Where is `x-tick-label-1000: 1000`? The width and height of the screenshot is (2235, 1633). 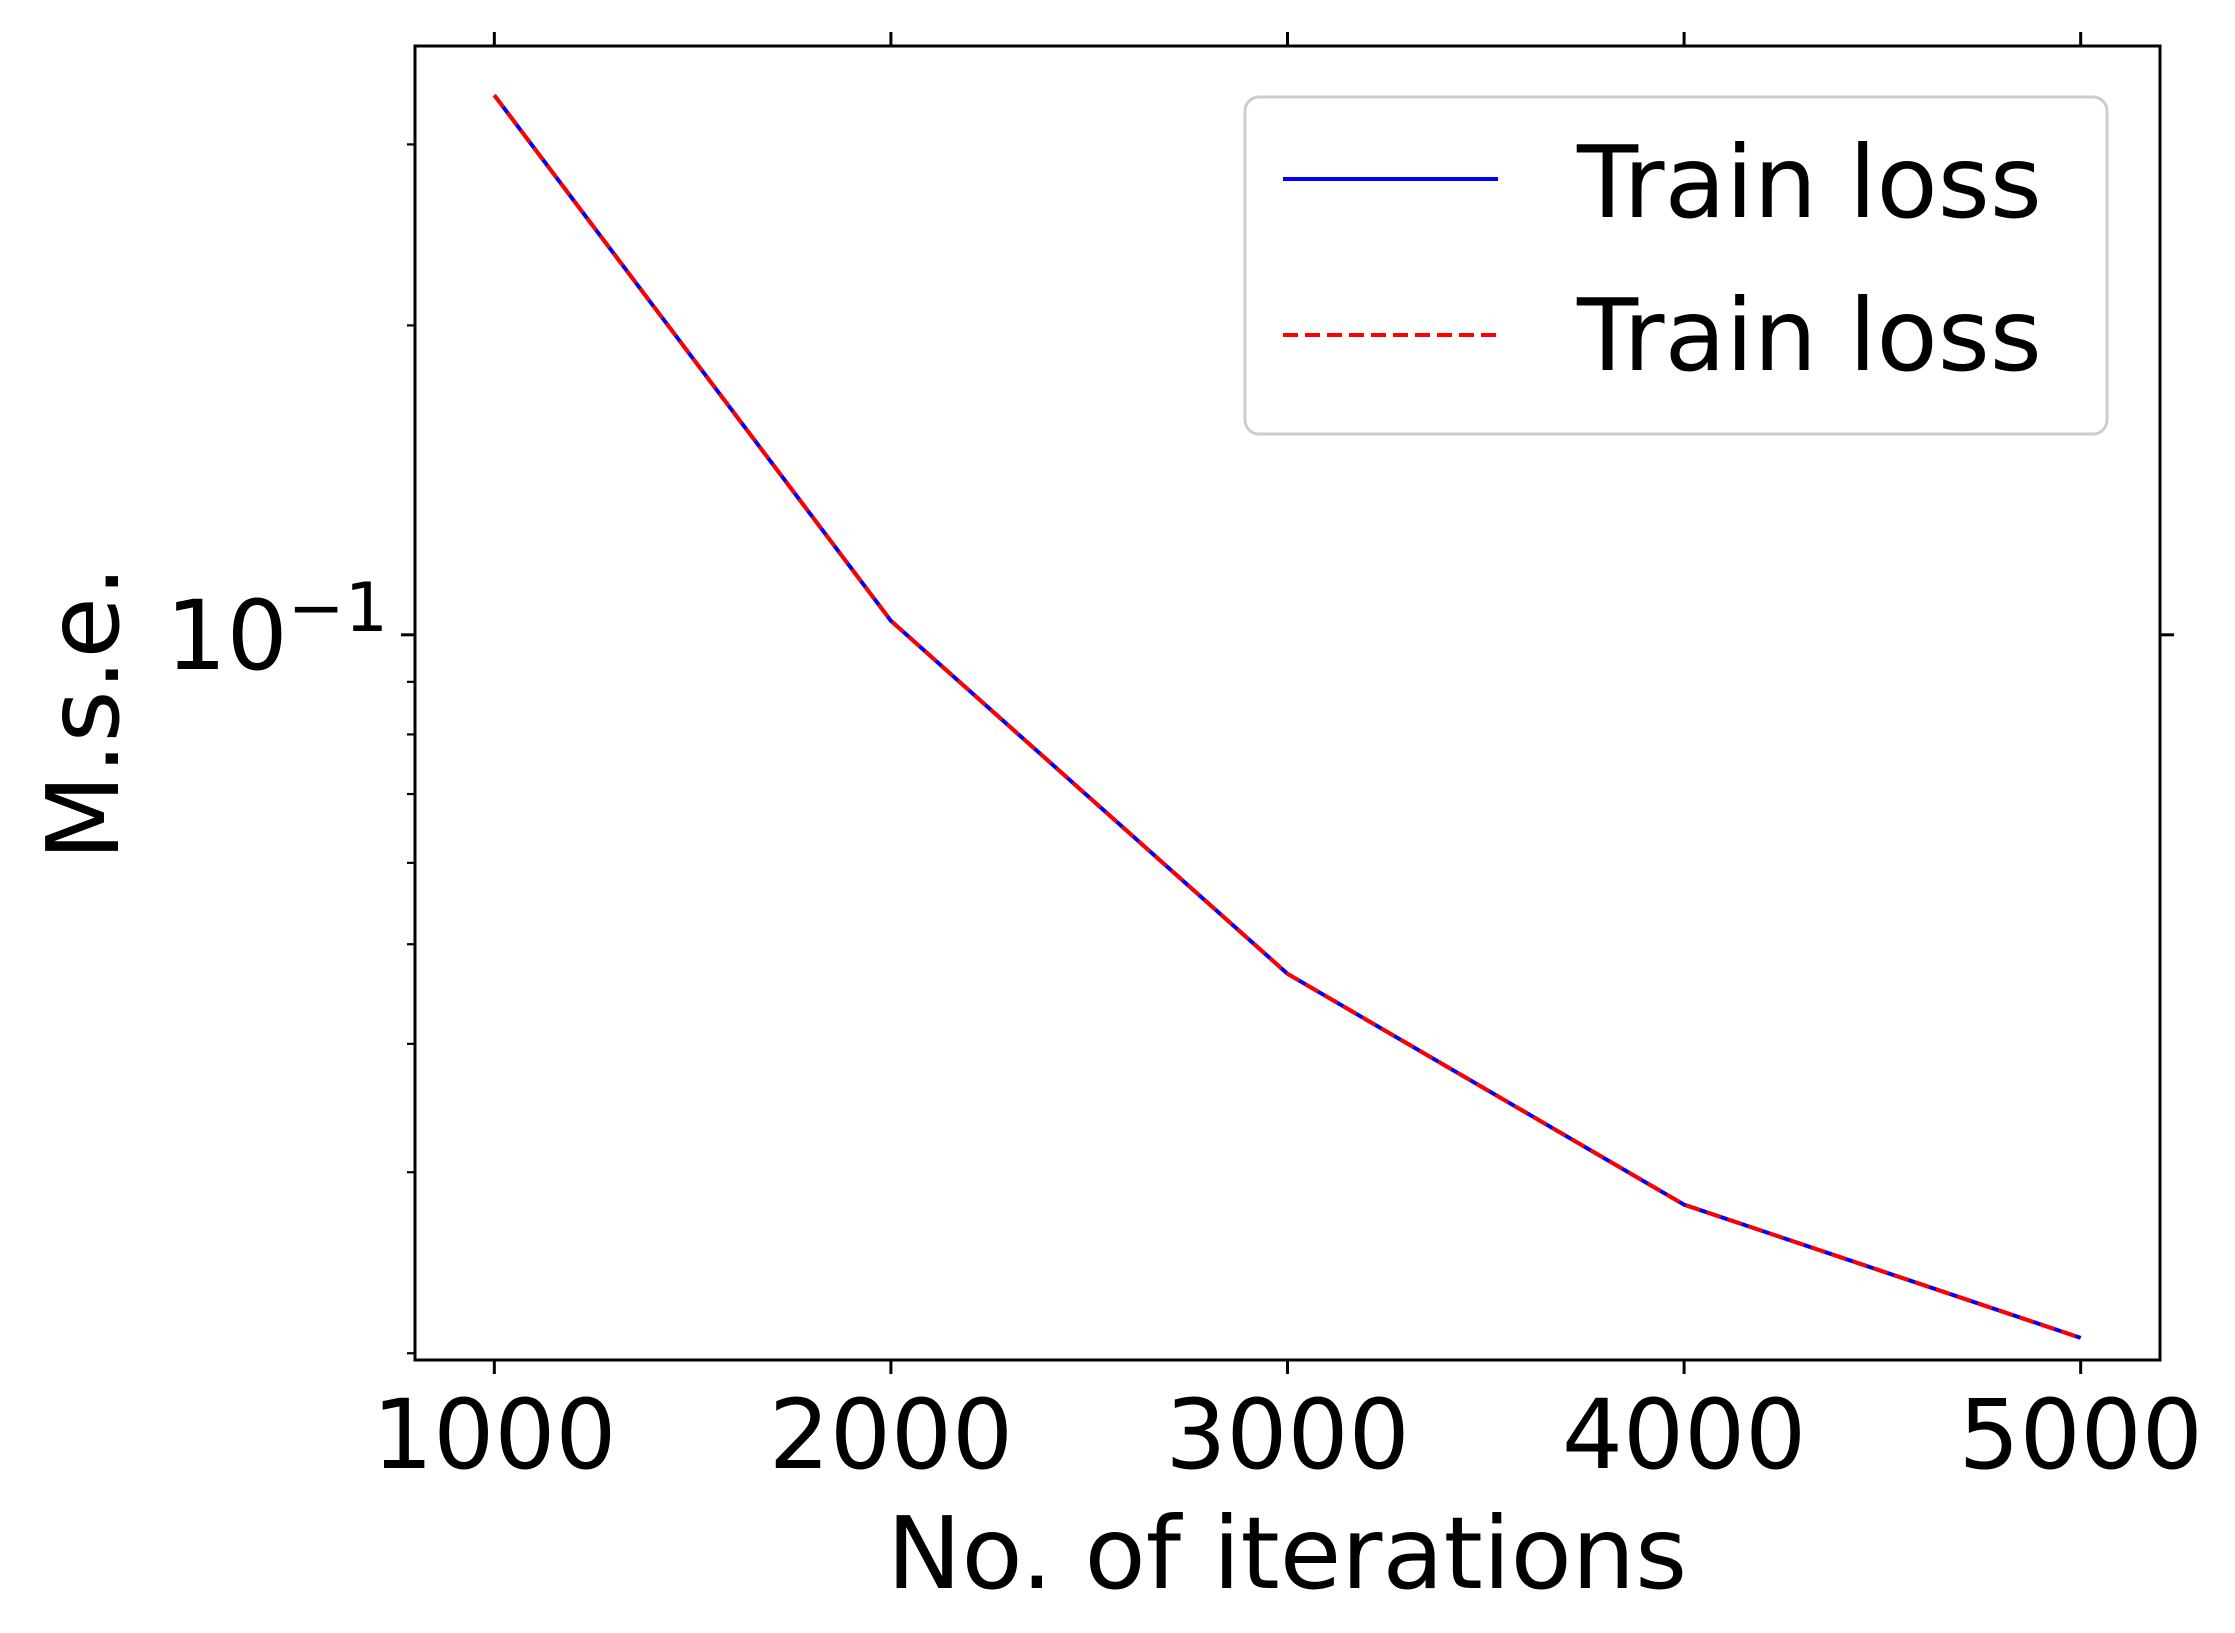 x-tick-label-1000: 1000 is located at coordinates (494, 1435).